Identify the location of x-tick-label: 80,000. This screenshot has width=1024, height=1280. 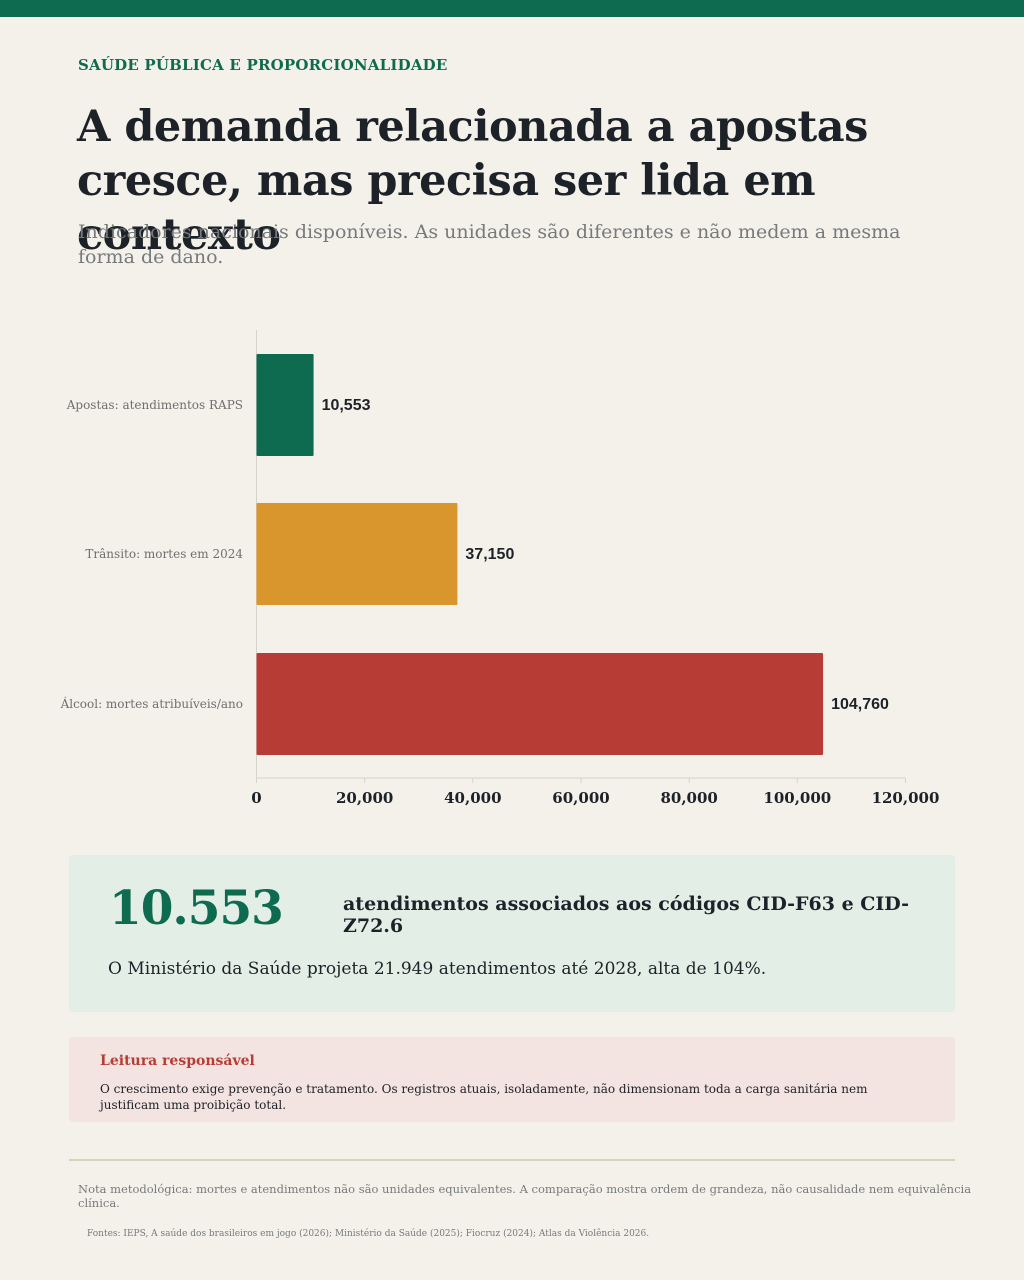
(688, 798).